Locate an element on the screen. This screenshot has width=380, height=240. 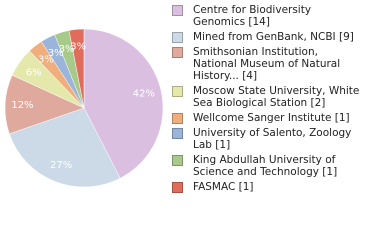
legend-item: Wellcome Sanger Institute [1] is located at coordinates (272, 118).